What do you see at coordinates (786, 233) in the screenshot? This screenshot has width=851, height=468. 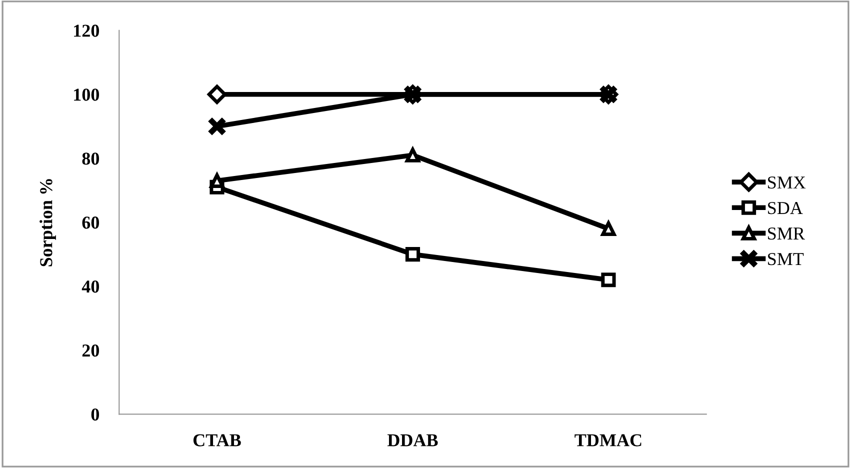 I see `legend-label: SMR` at bounding box center [786, 233].